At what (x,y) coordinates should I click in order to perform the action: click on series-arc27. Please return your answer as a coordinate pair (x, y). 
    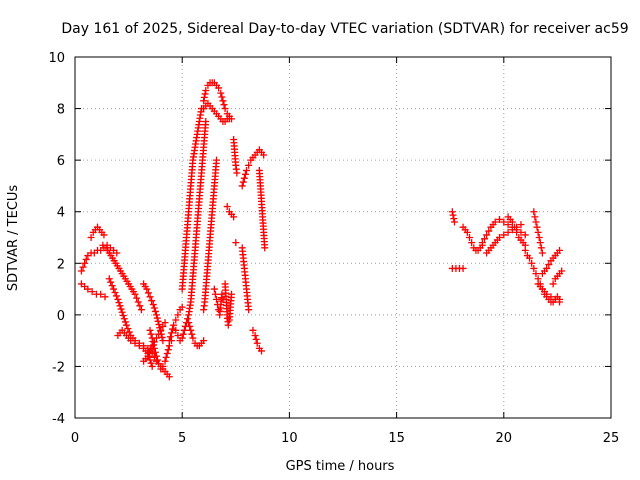
    Looking at the image, I should click on (457, 268).